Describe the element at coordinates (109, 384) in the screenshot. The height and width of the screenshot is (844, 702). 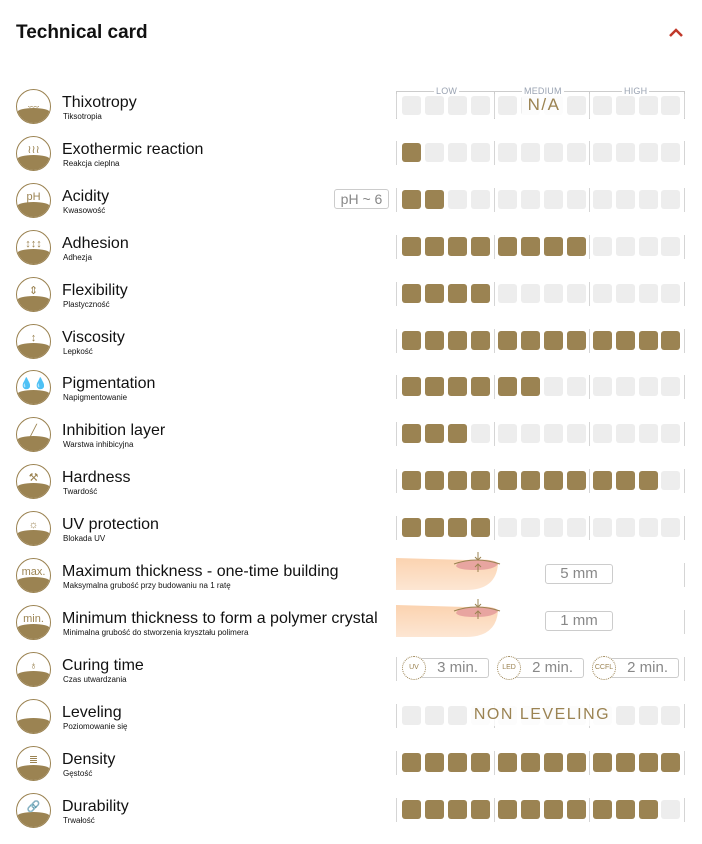
I see `row-title: Pigmentation` at that location.